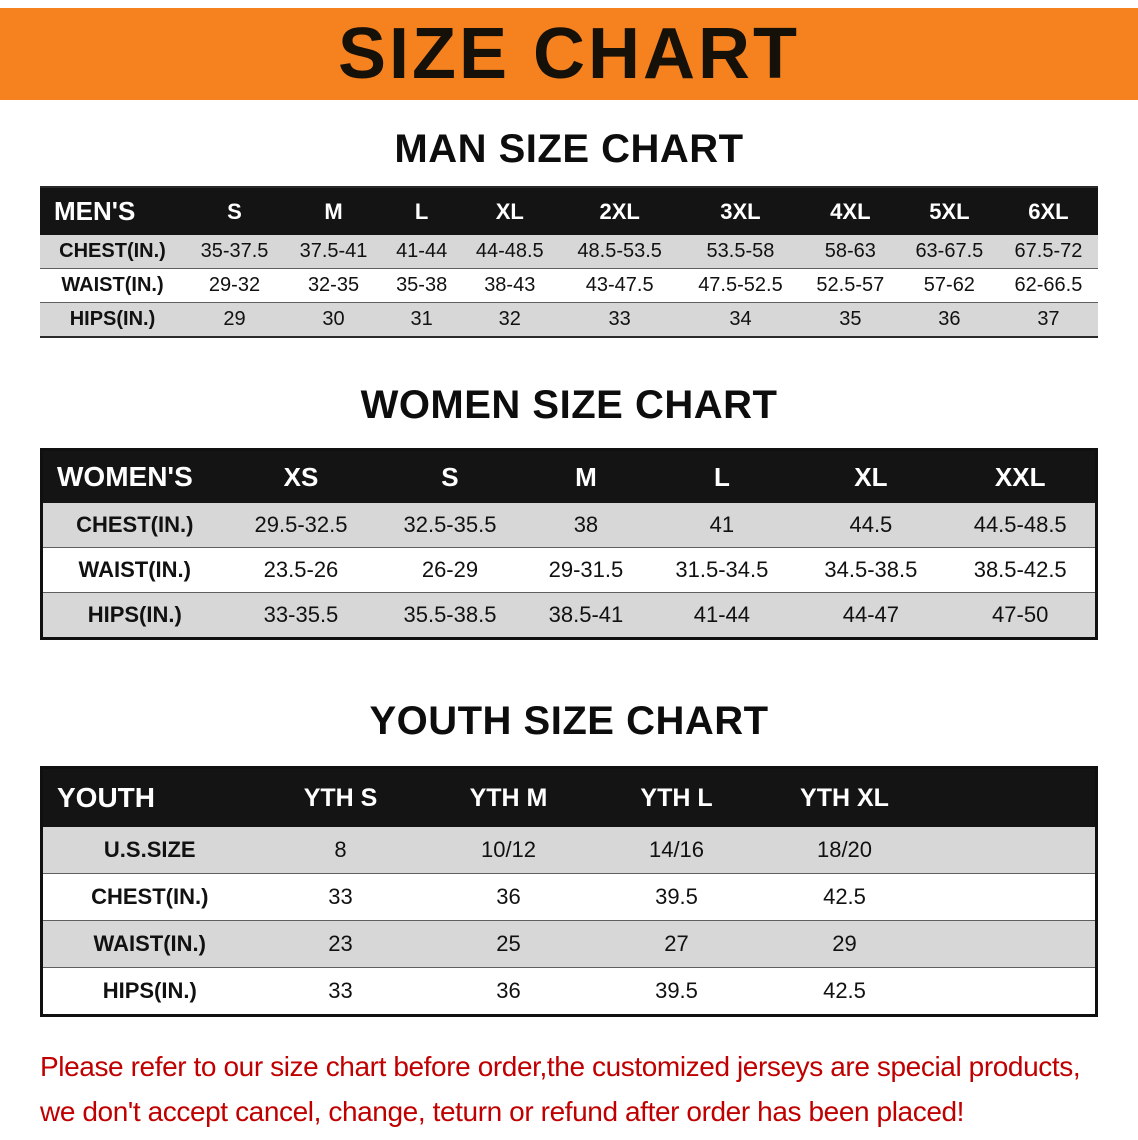 This screenshot has width=1138, height=1140. I want to click on header-row: WOMEN'S XS S M L XL XXL, so click(569, 476).